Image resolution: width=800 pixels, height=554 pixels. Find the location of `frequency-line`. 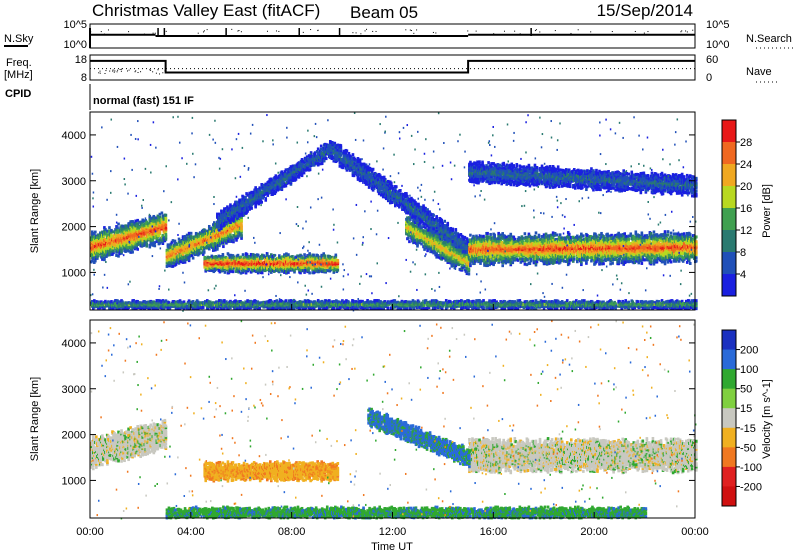

frequency-line is located at coordinates (392, 66).